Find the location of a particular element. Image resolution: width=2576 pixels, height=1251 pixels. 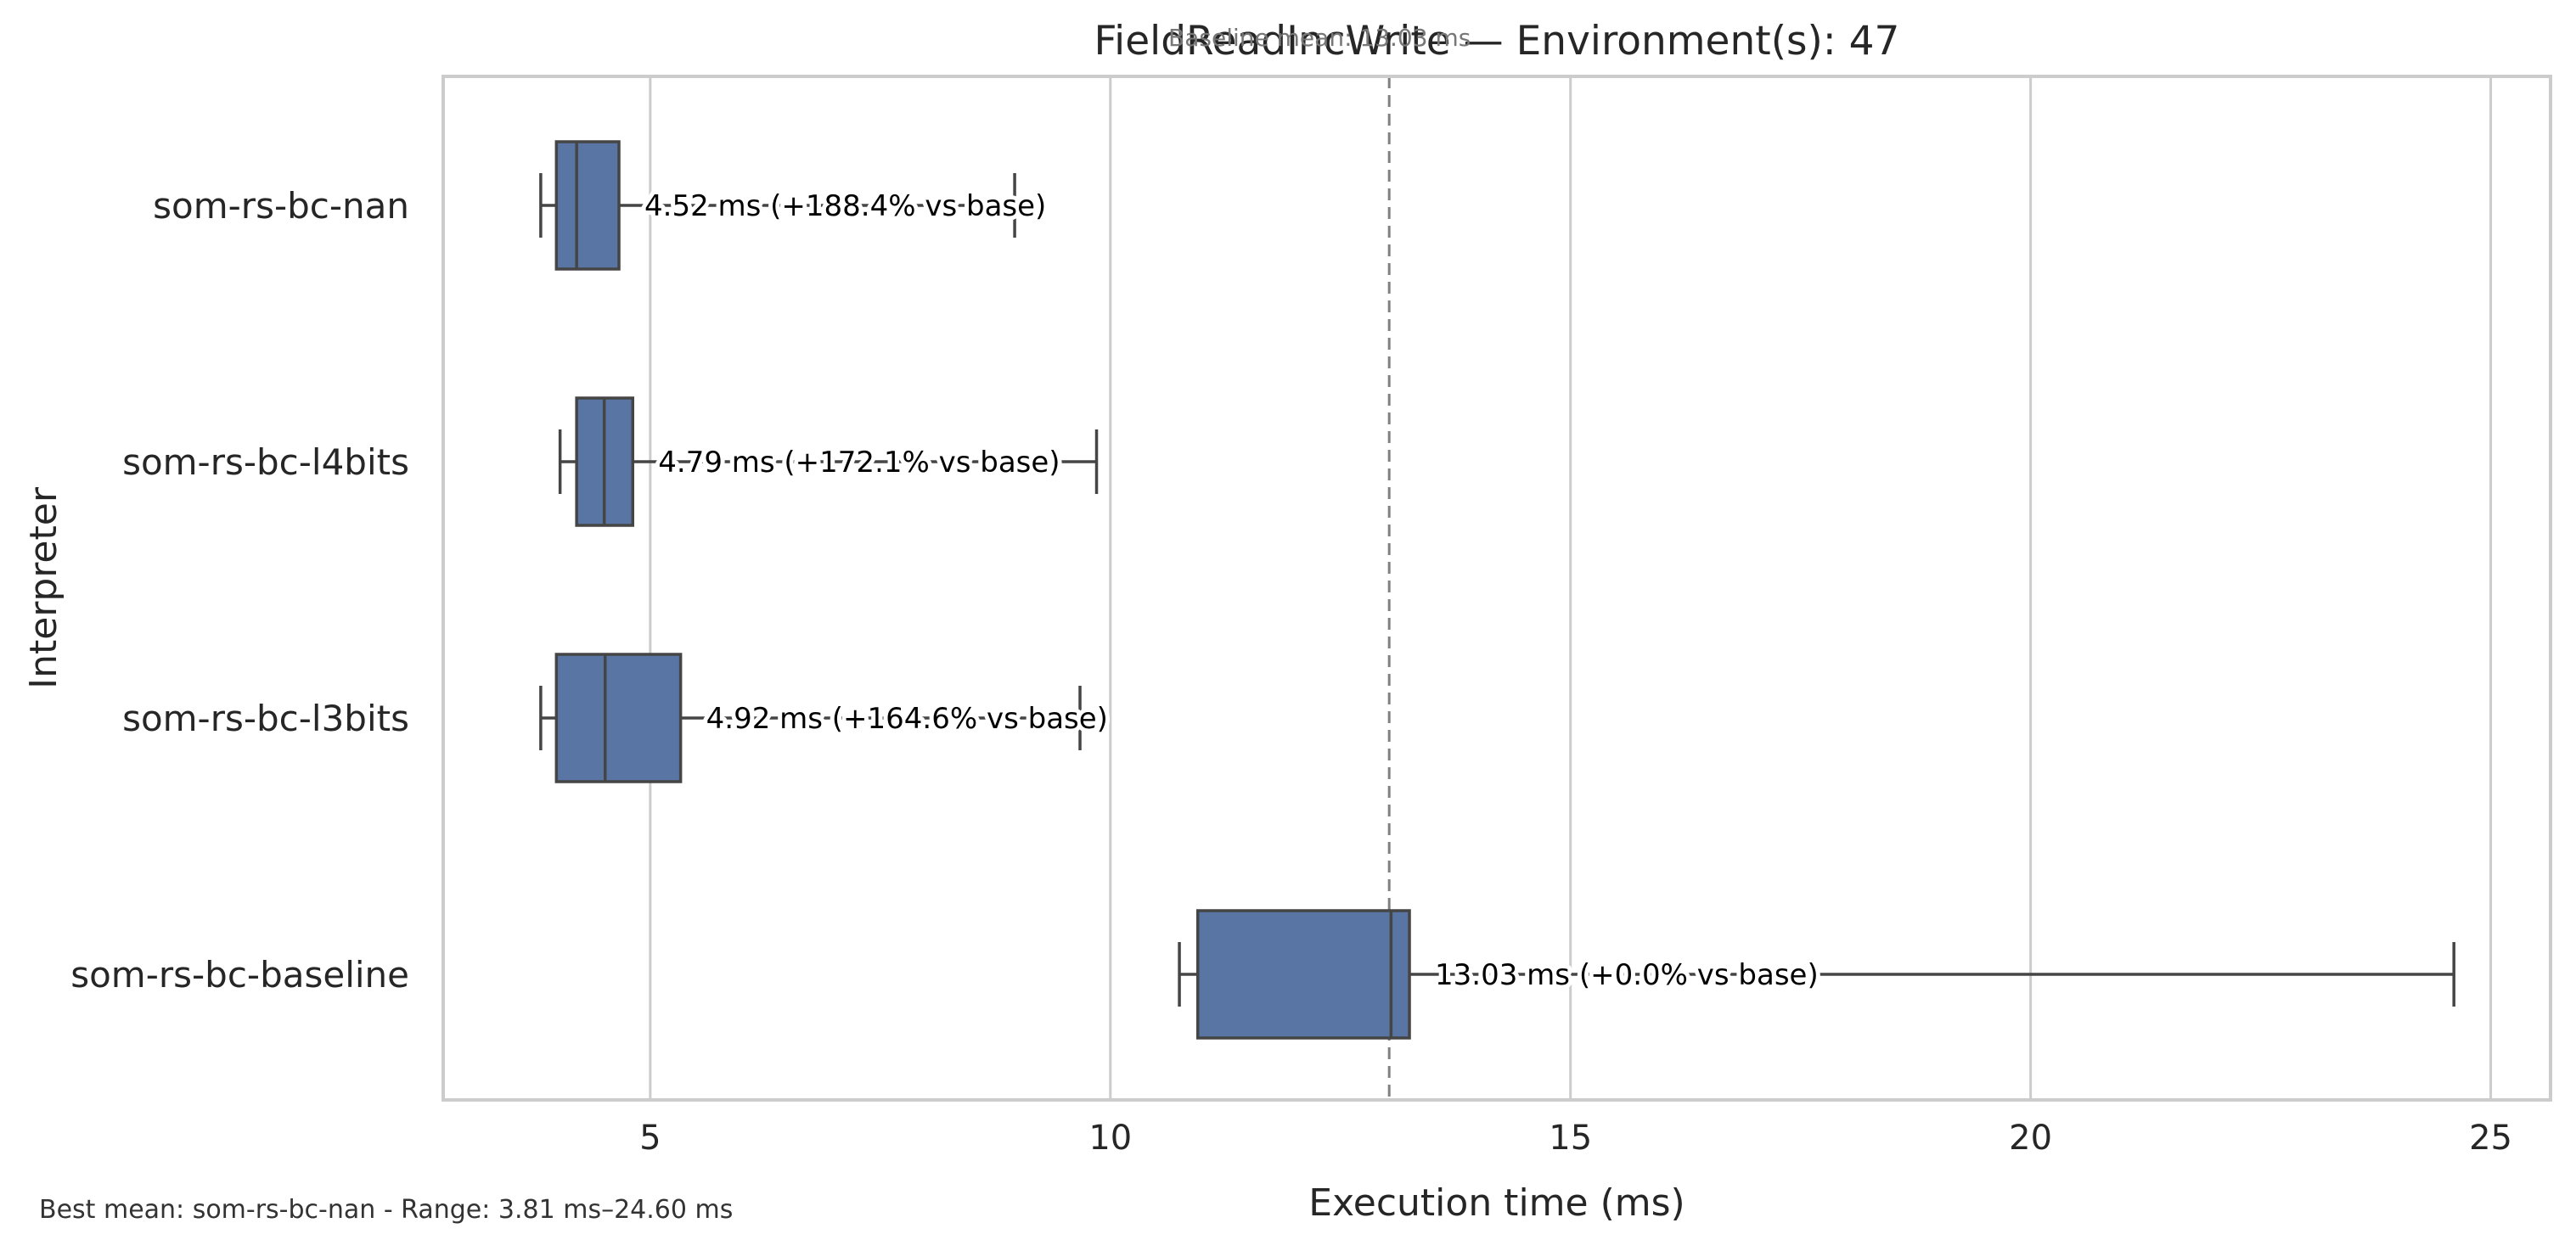

reference-line-label: Baseline mean: 13.03 ms is located at coordinates (1319, 38).